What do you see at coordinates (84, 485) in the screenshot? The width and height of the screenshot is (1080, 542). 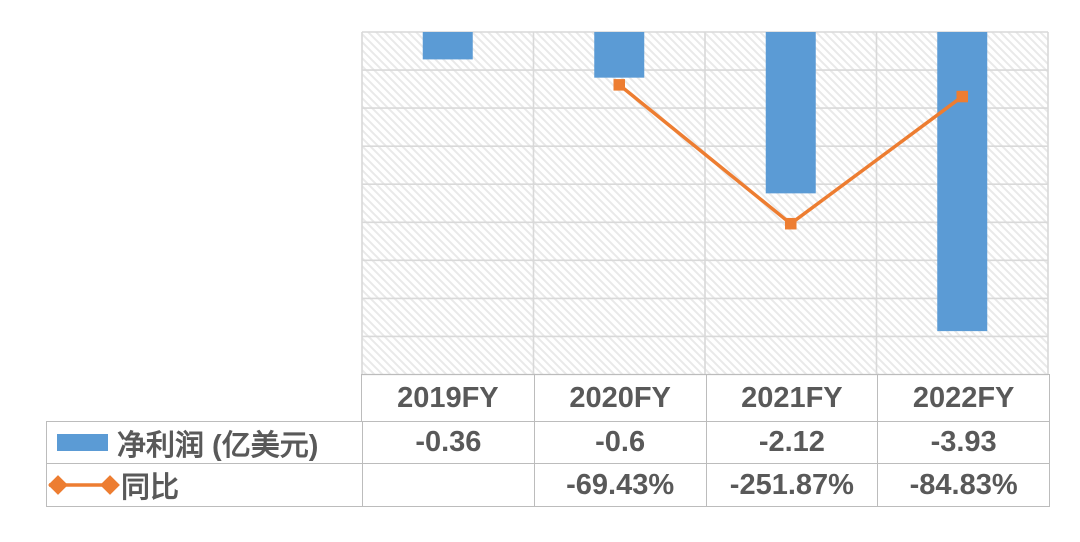 I see `yoy-legend-marker-icon` at bounding box center [84, 485].